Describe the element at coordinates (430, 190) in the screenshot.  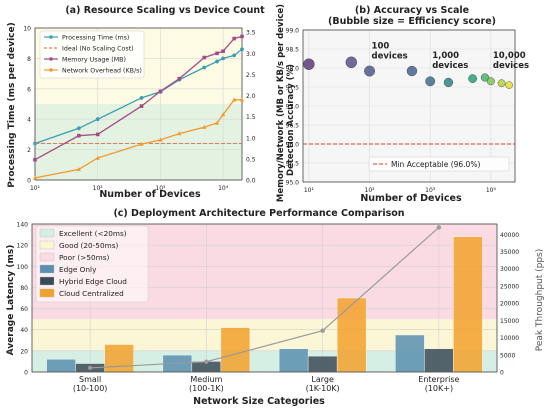
I see `panel-b-xtick: 10³` at that location.